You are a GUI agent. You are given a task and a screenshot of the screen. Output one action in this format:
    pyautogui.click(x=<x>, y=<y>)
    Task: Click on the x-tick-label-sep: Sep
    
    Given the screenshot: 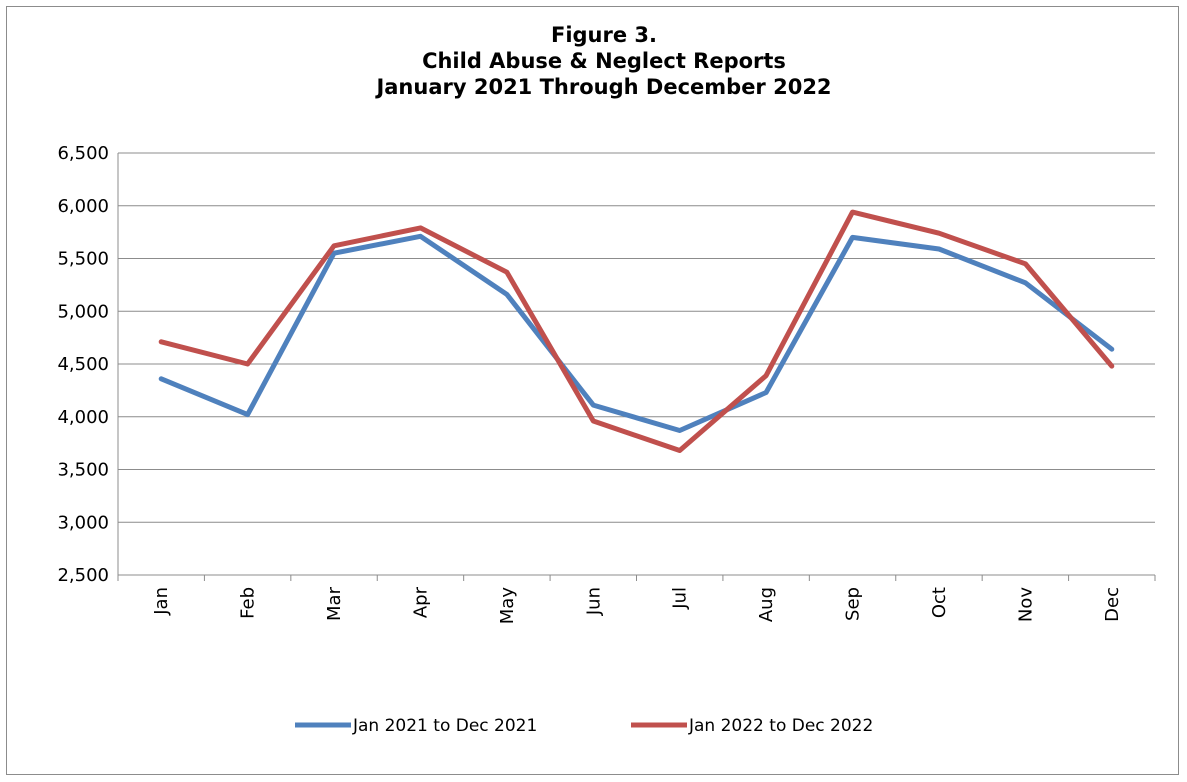 What is the action you would take?
    pyautogui.click(x=853, y=604)
    